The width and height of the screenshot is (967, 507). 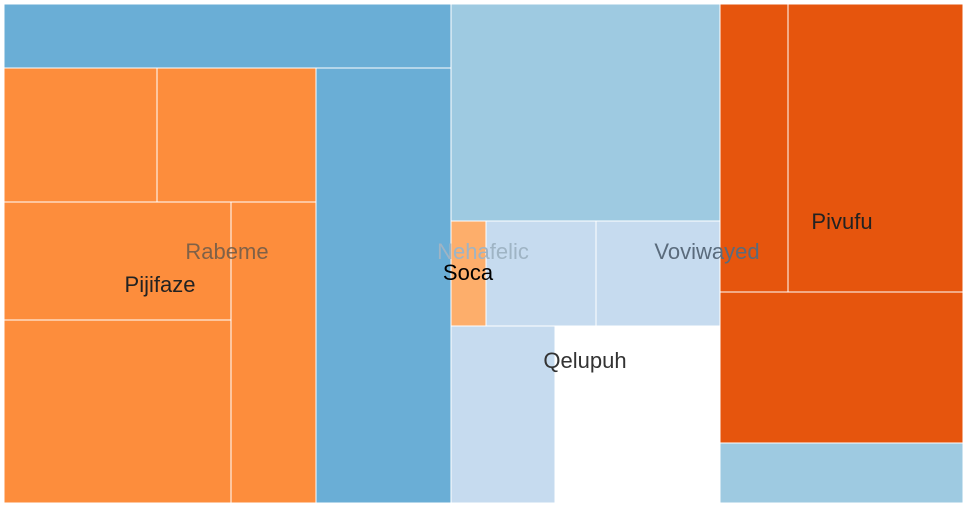 I want to click on label-nehafelic: Nehafelic, so click(x=483, y=251).